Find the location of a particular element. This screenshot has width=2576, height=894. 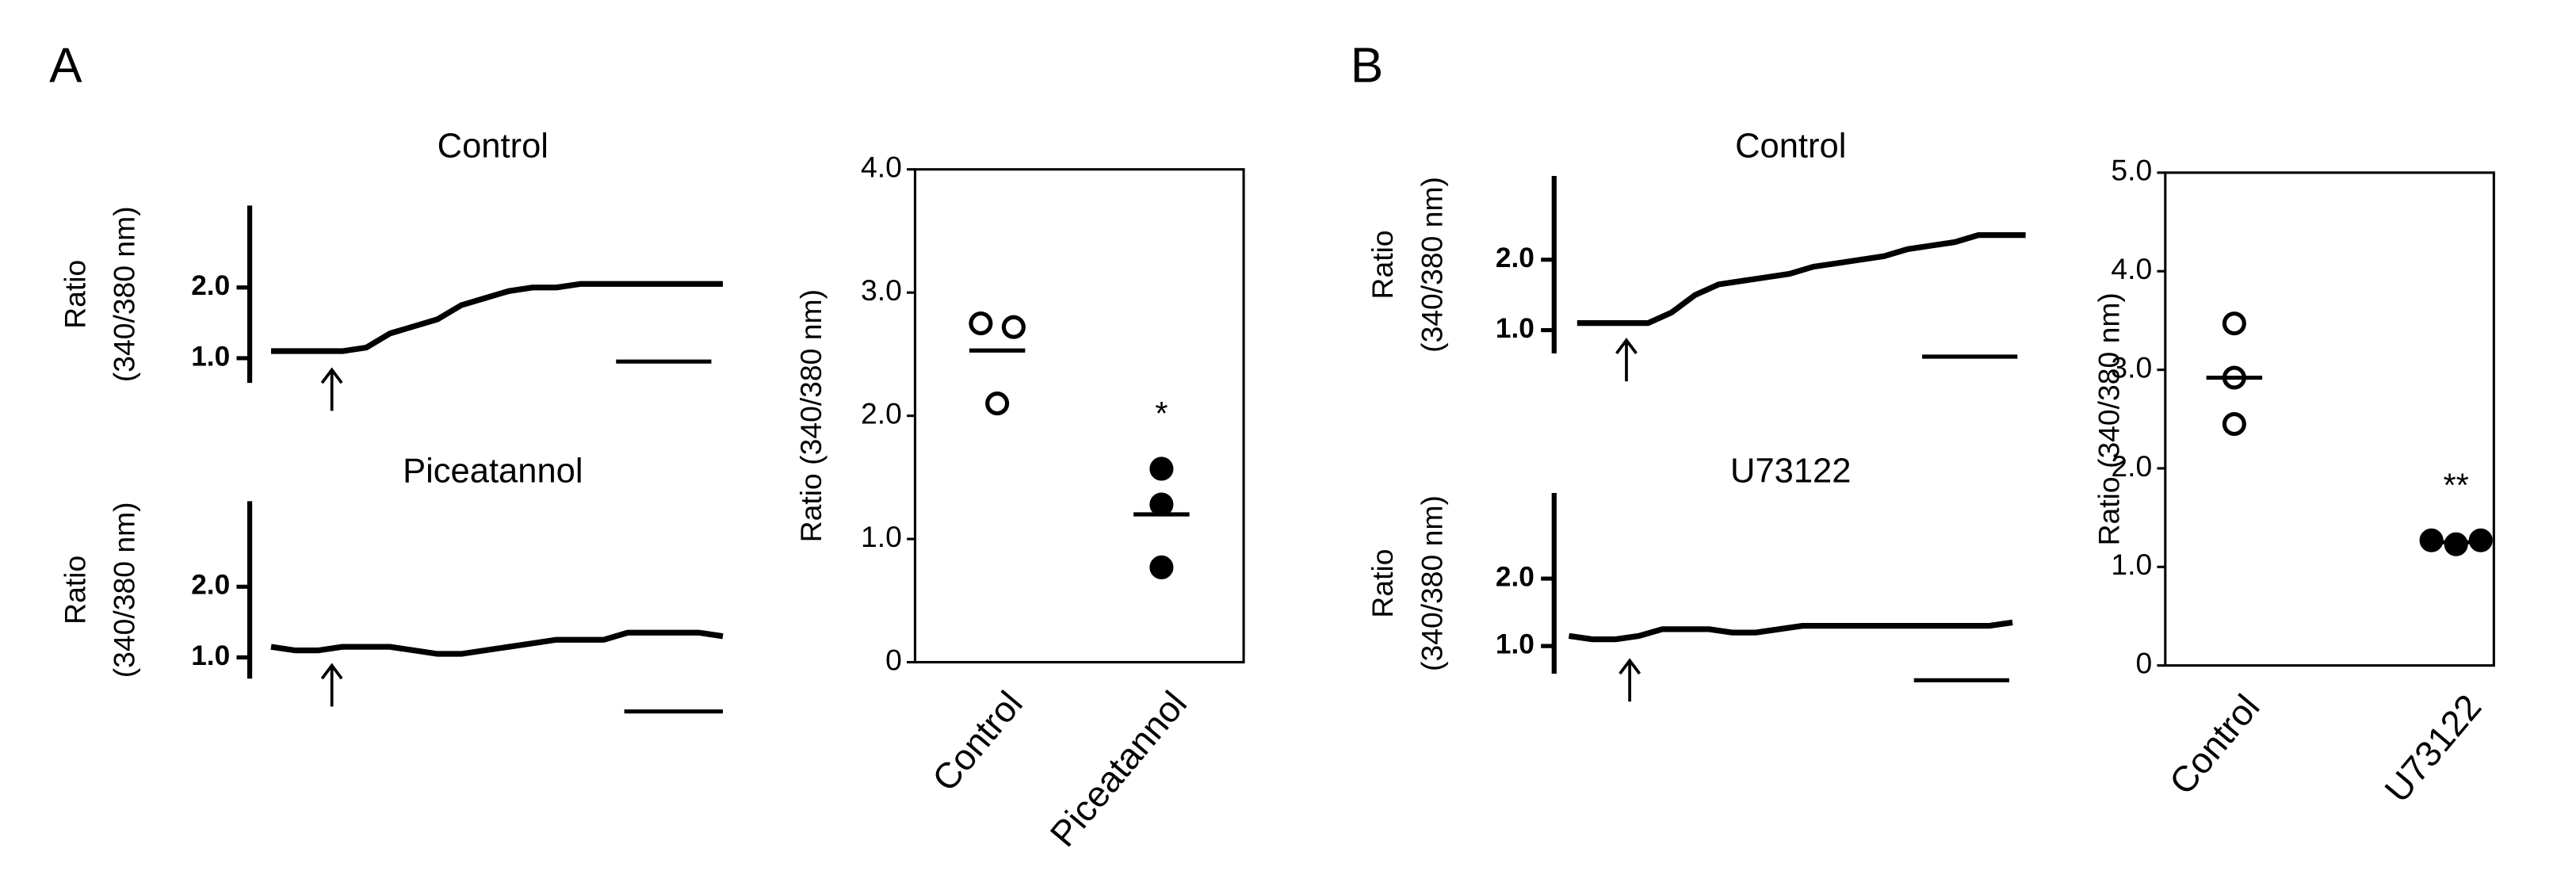

y-tick-label: 5.0 is located at coordinates (2131, 170).